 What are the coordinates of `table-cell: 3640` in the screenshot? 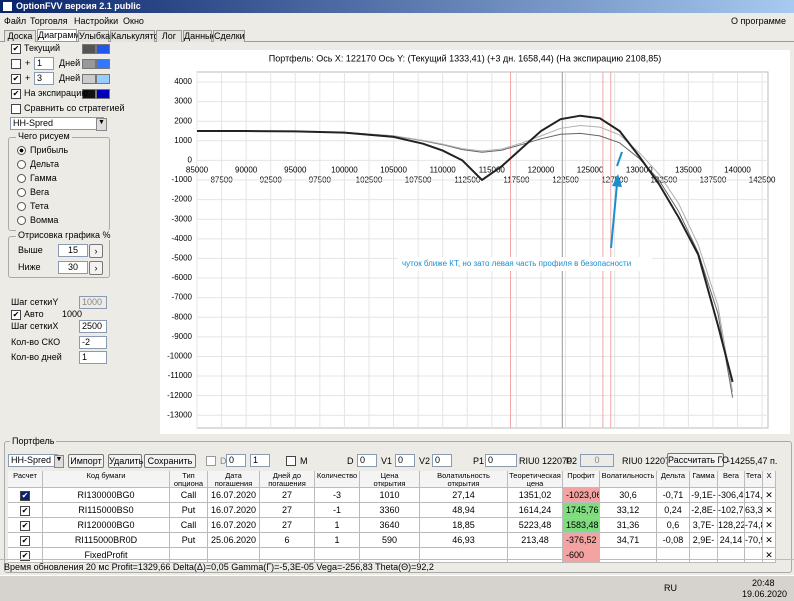 It's located at (390, 525).